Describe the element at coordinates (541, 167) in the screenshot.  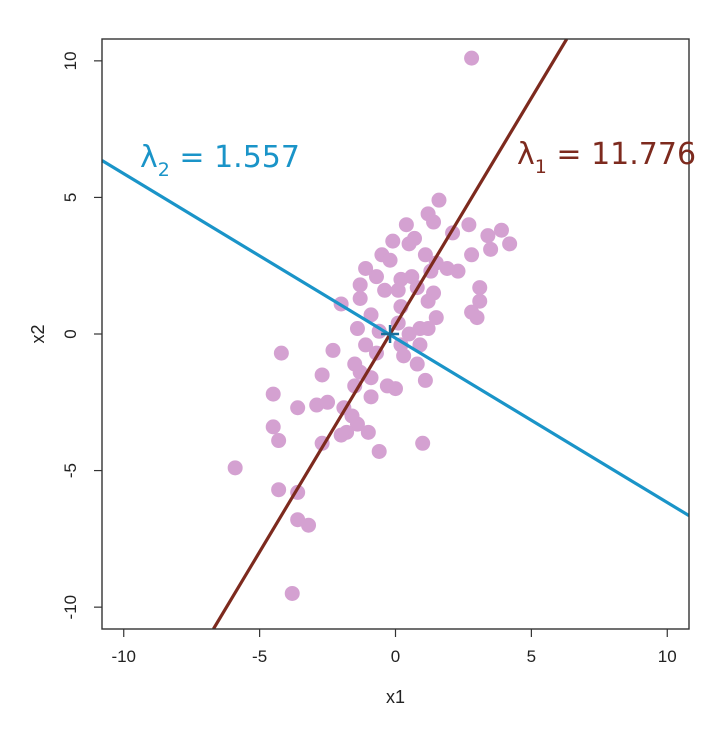
I see `lambda1-subscript: 1` at that location.